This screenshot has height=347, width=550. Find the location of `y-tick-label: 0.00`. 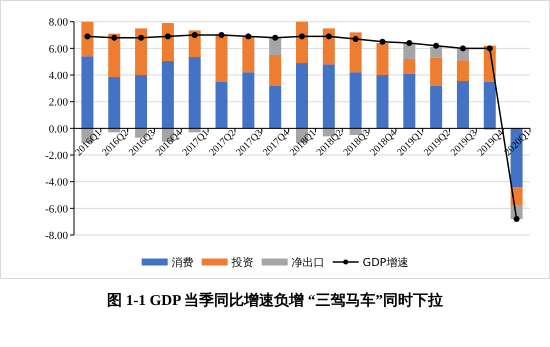

y-tick-label: 0.00 is located at coordinates (58, 129).